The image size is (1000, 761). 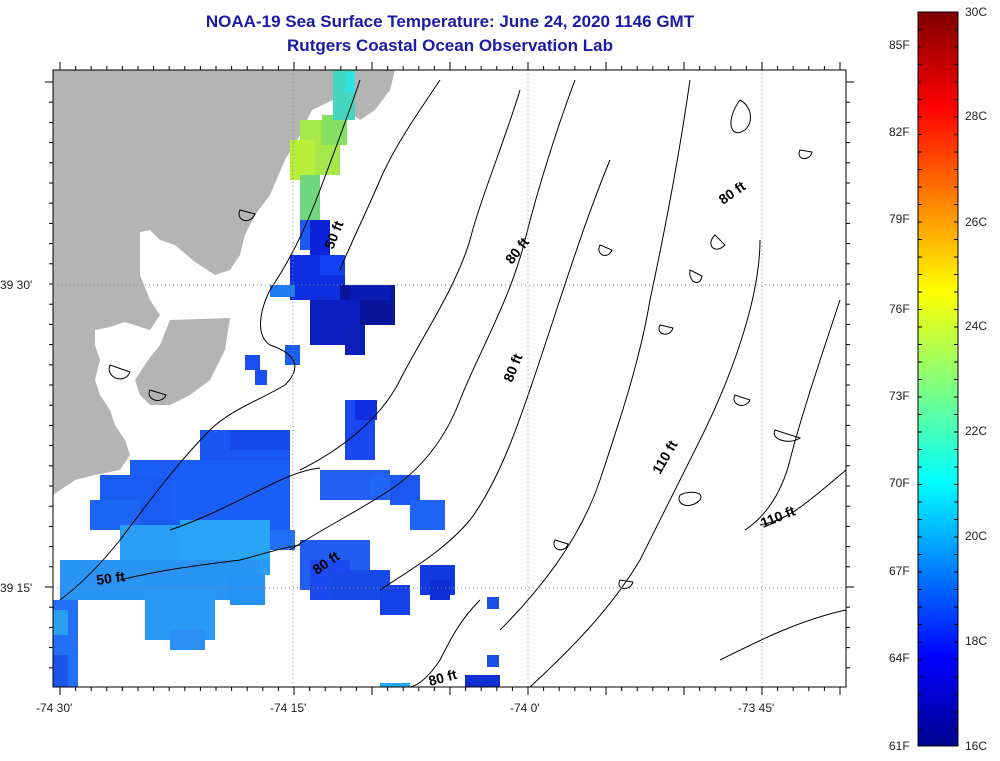 What do you see at coordinates (976, 326) in the screenshot?
I see `colorbar-c-24: 24C` at bounding box center [976, 326].